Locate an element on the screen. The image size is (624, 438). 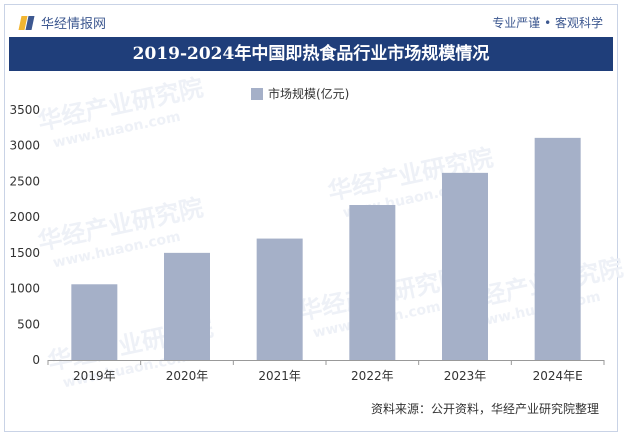
y-tick-label: 2500 is located at coordinates (24, 181).